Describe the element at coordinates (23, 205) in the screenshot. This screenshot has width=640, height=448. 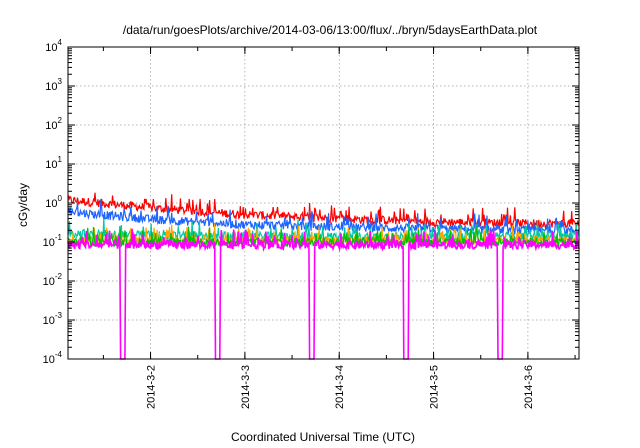
I see `y-axis-label: cGy/day` at that location.